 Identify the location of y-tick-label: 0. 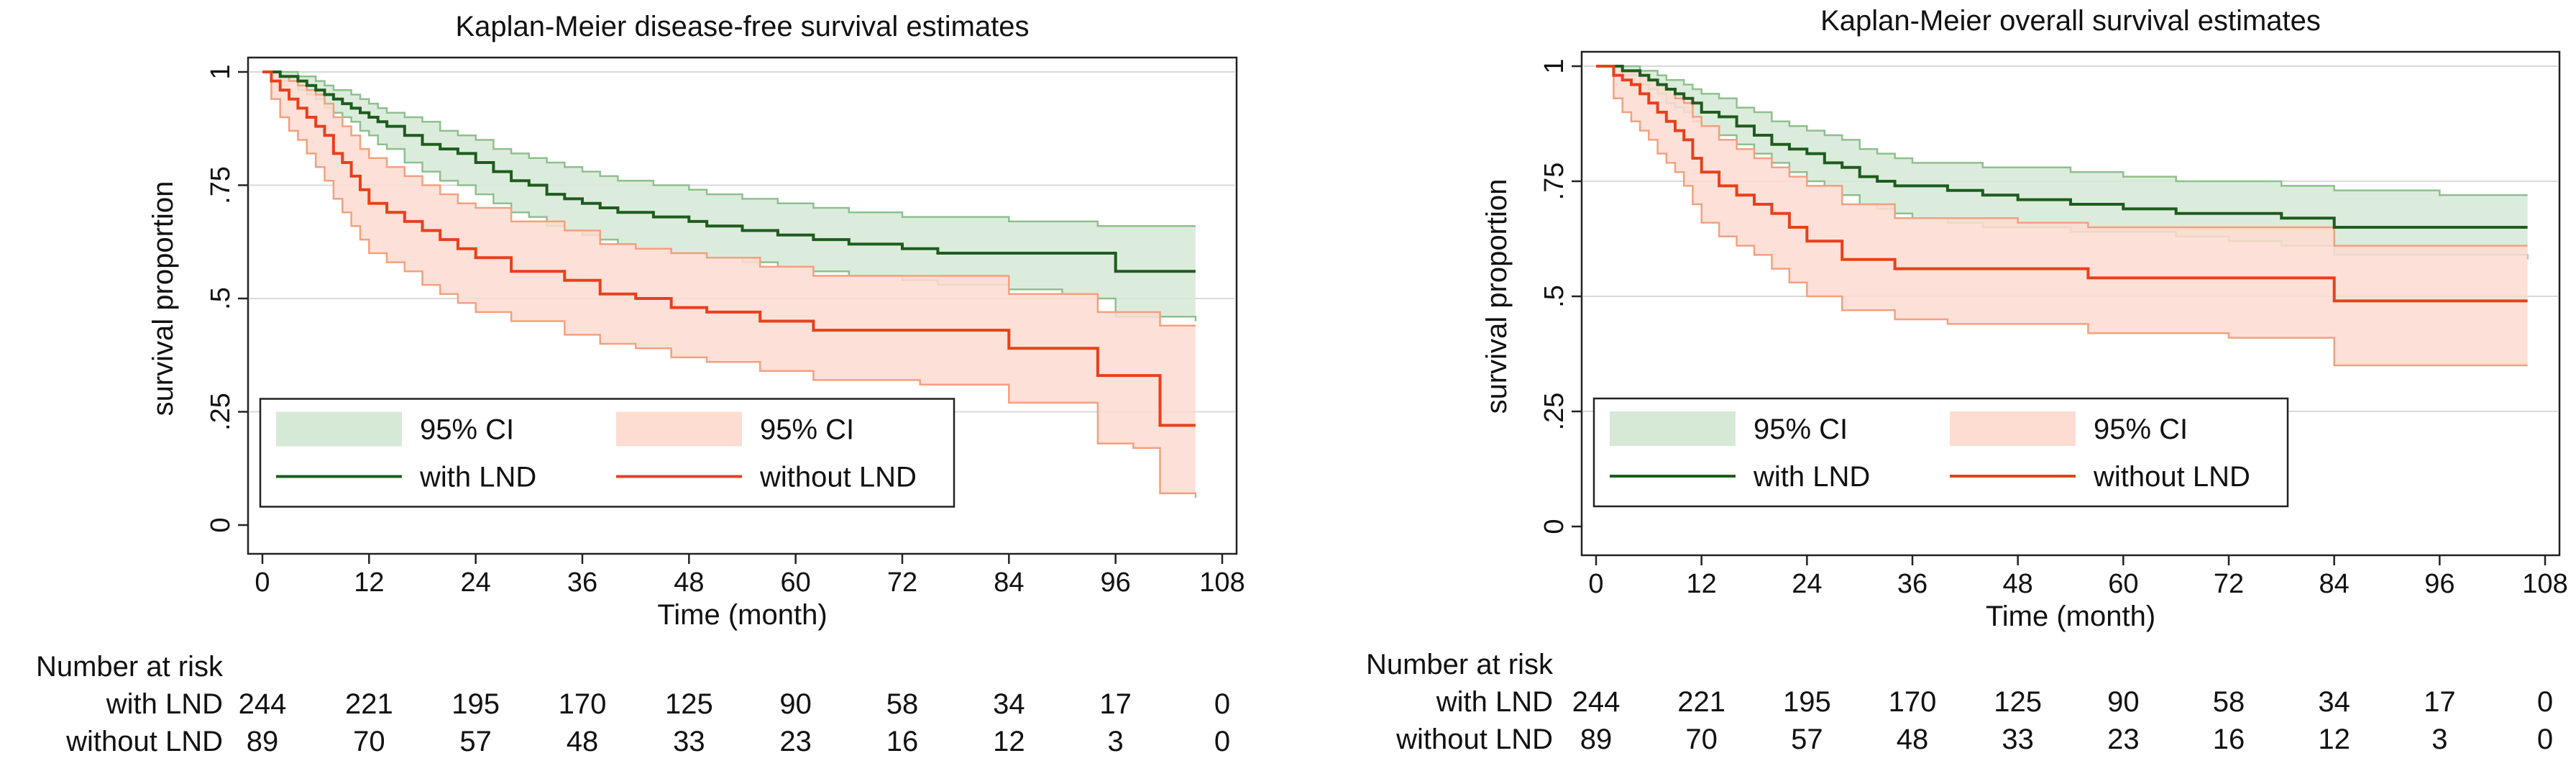
(221, 524).